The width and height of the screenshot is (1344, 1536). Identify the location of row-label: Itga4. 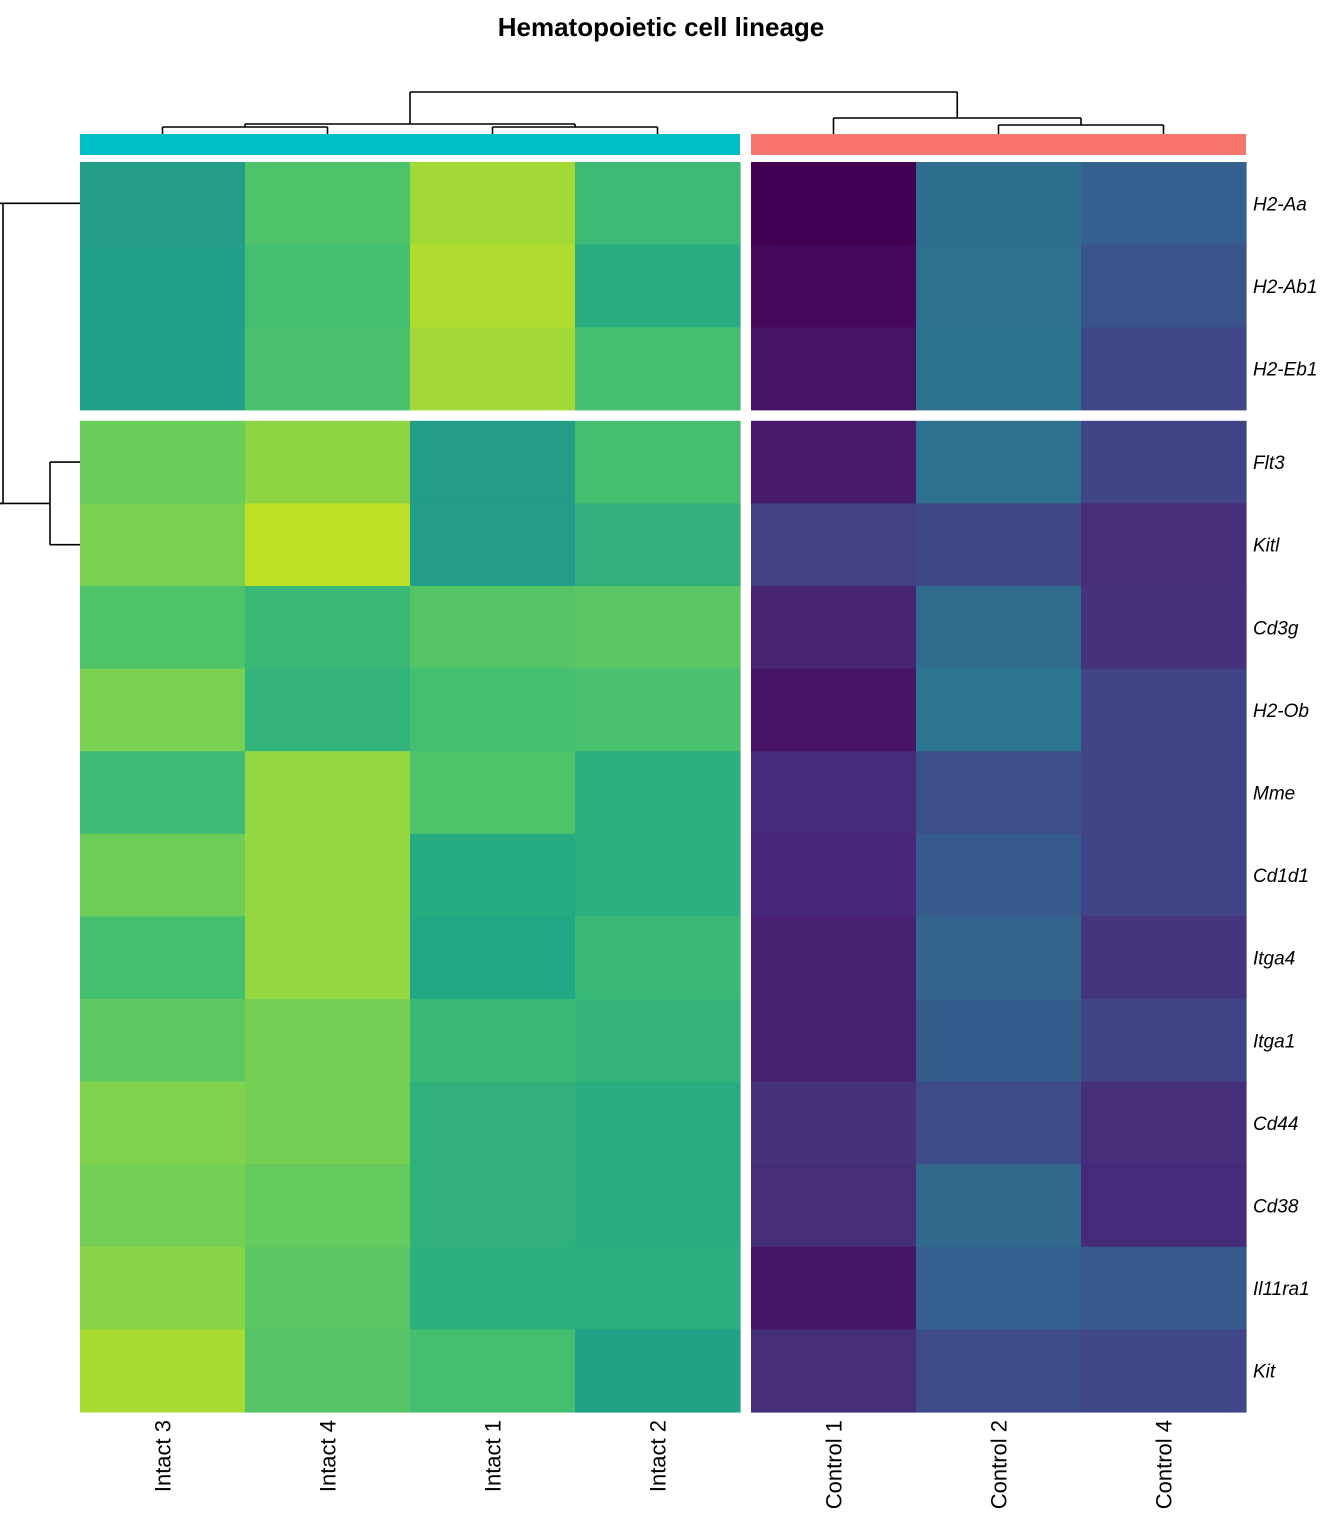
(1274, 959).